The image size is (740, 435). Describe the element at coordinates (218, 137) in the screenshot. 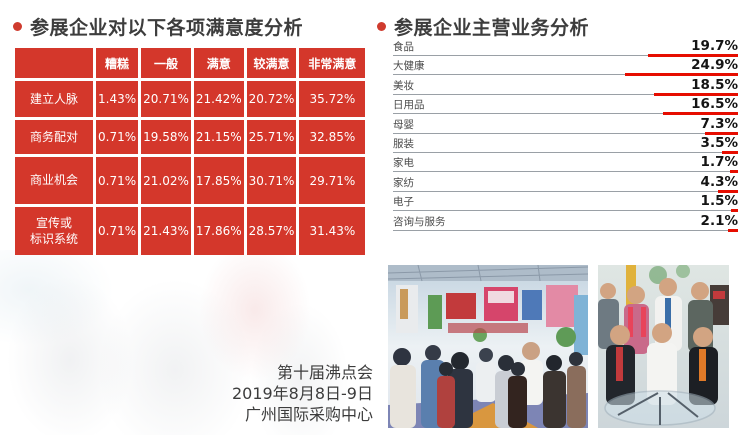

I see `table-cell: 21.15%` at that location.